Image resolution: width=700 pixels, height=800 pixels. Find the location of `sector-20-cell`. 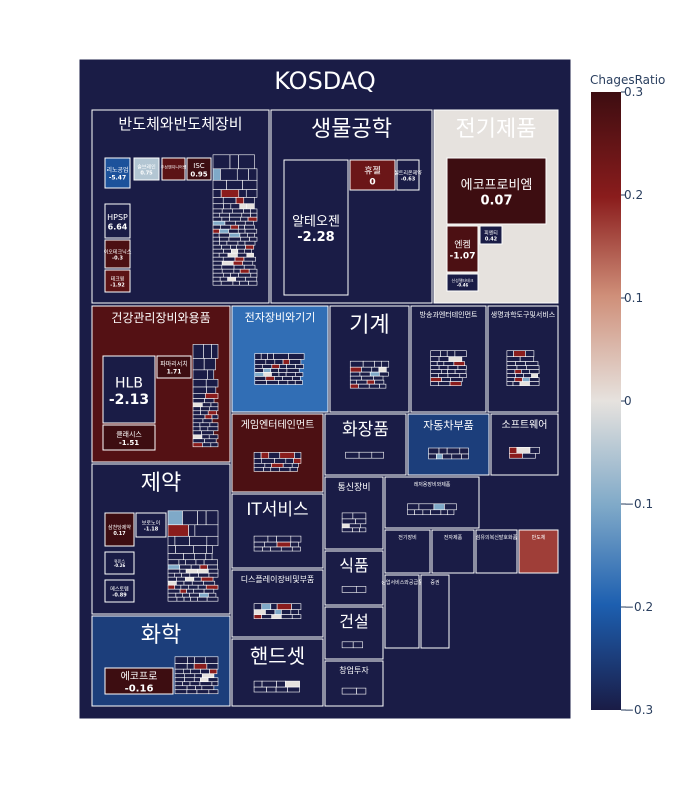

sector-20-cell is located at coordinates (361, 691).